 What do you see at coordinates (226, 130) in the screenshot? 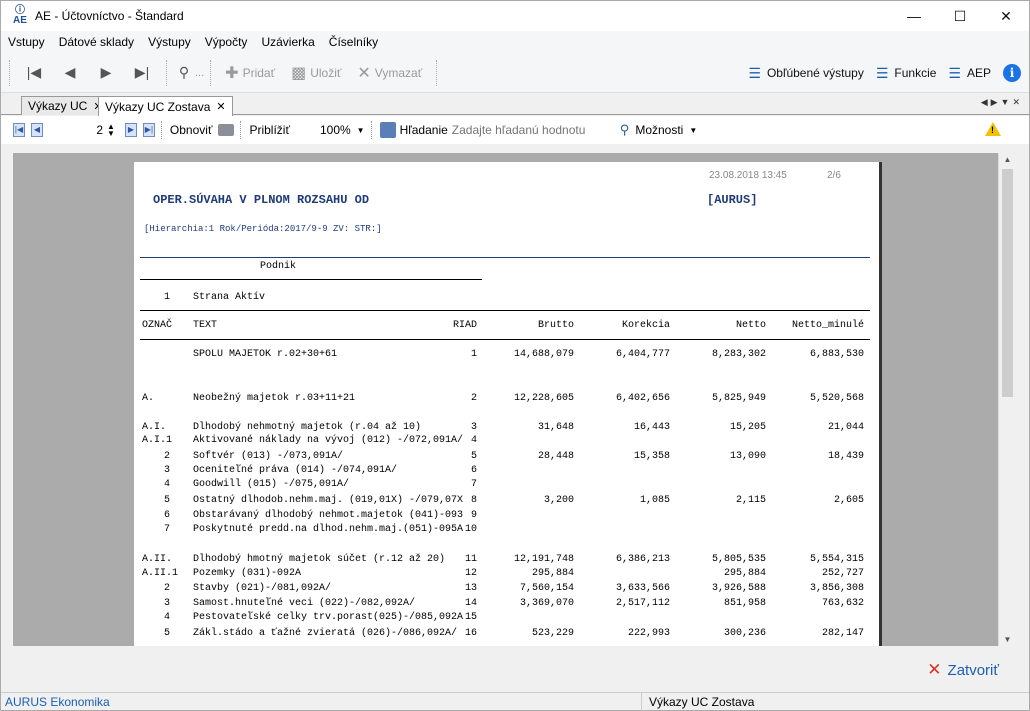
I see `printer-icon` at bounding box center [226, 130].